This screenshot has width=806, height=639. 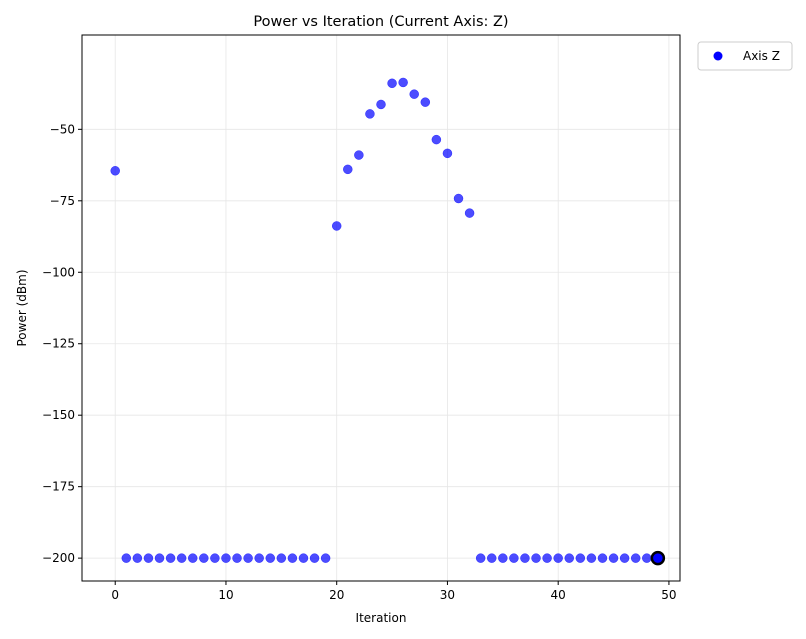 What do you see at coordinates (558, 595) in the screenshot?
I see `x-tick-label: 40` at bounding box center [558, 595].